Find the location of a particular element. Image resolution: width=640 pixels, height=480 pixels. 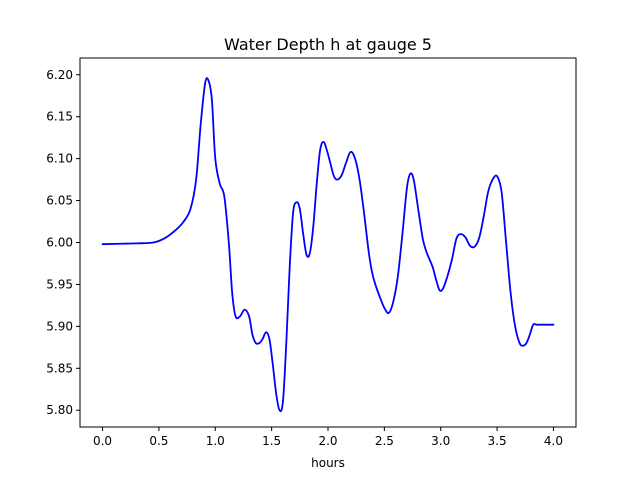

x-tick-label: 3.0 is located at coordinates (440, 441).